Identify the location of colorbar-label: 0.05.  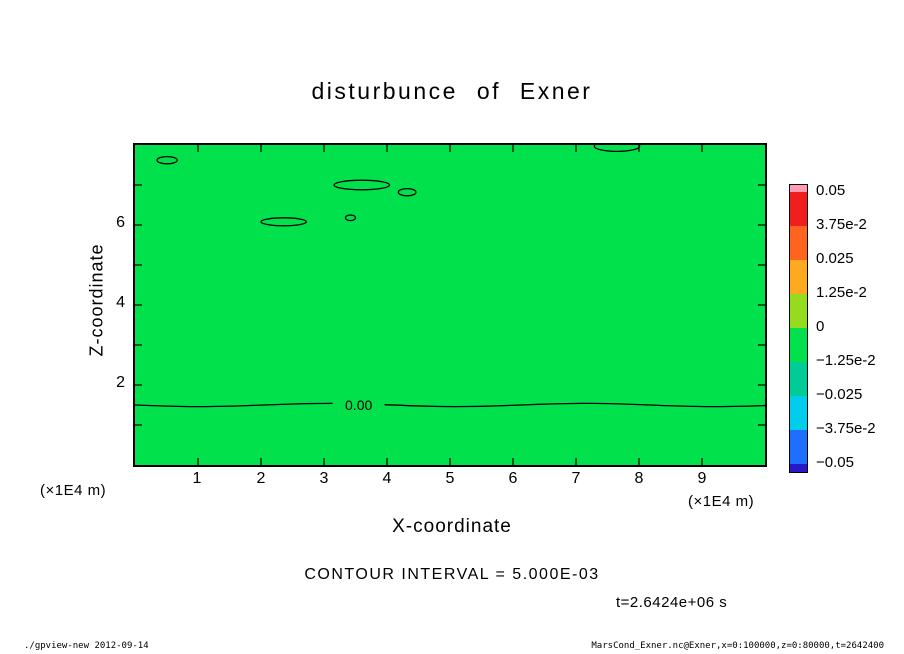
(831, 190).